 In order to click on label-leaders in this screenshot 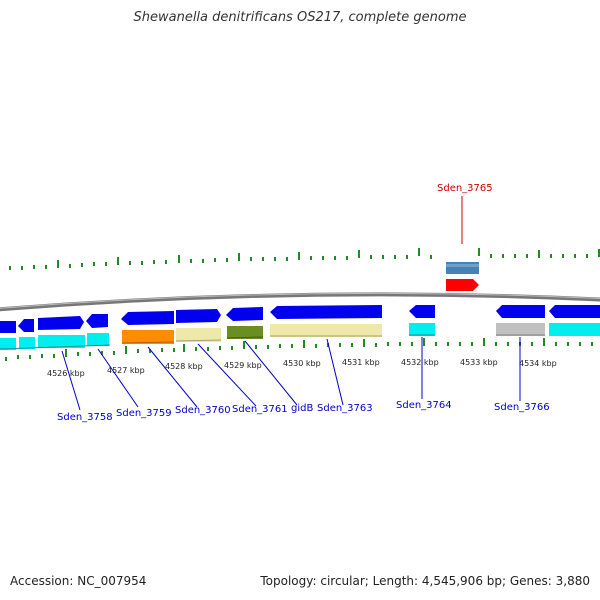, I will do `click(291, 374)`.